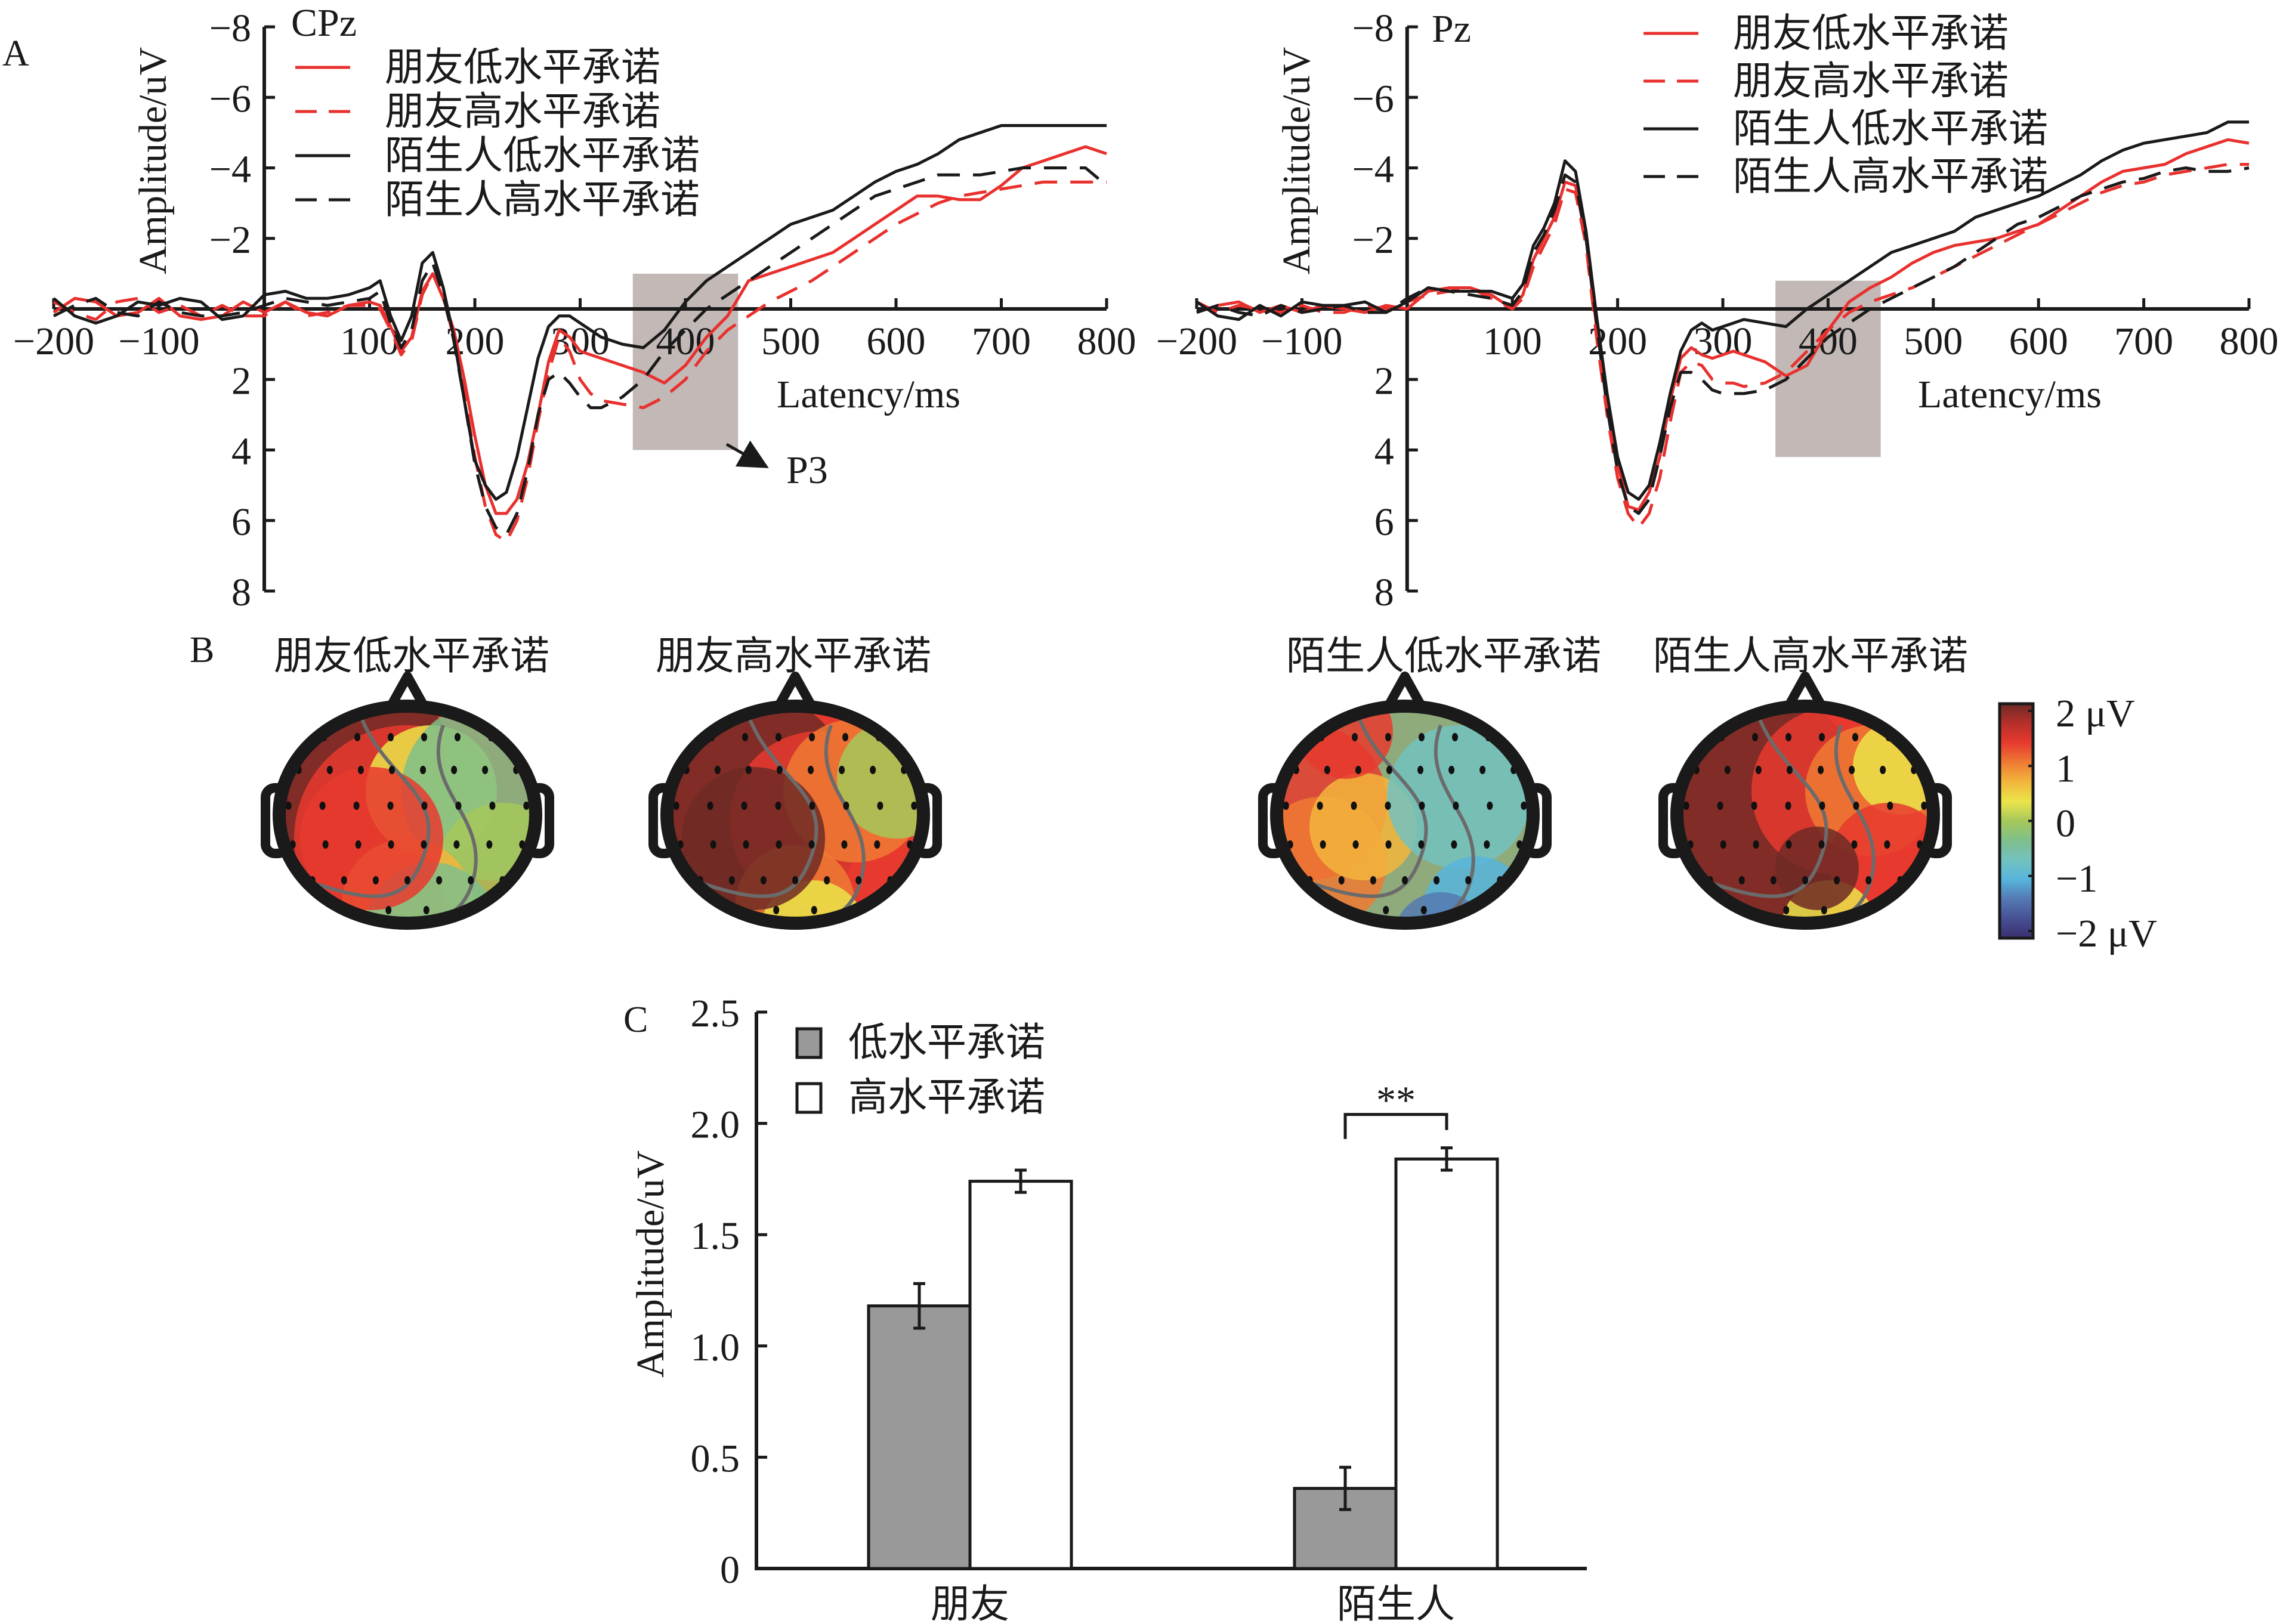 Image resolution: width=2283 pixels, height=1624 pixels. What do you see at coordinates (522, 112) in the screenshot?
I see `legend-label: 朋友高水平承诺` at bounding box center [522, 112].